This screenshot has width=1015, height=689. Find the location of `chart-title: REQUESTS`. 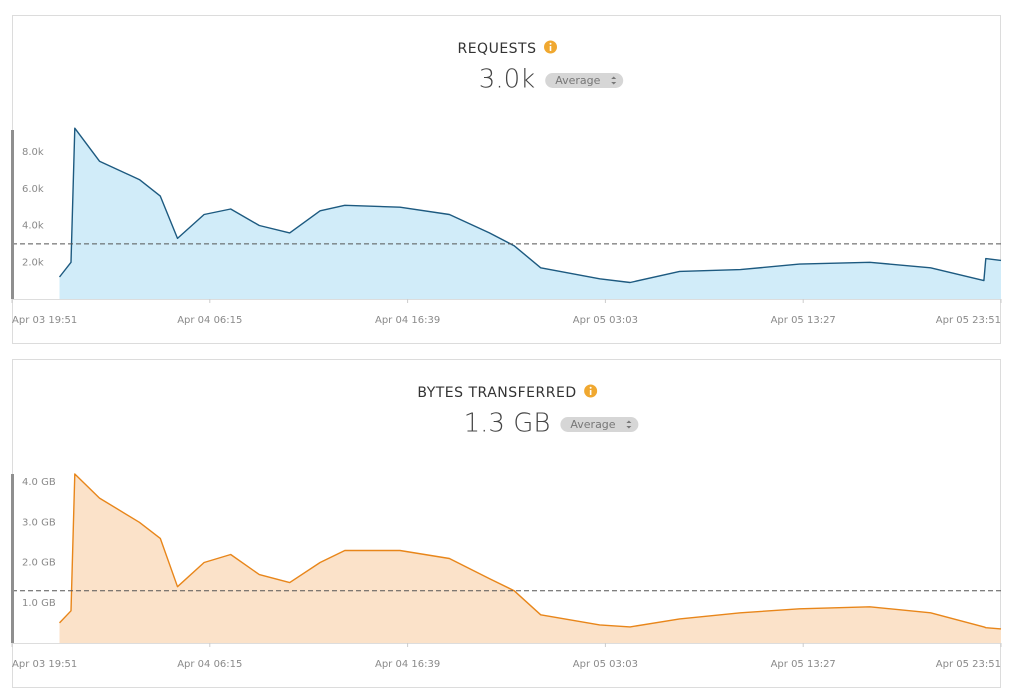

chart-title: REQUESTS is located at coordinates (496, 49).